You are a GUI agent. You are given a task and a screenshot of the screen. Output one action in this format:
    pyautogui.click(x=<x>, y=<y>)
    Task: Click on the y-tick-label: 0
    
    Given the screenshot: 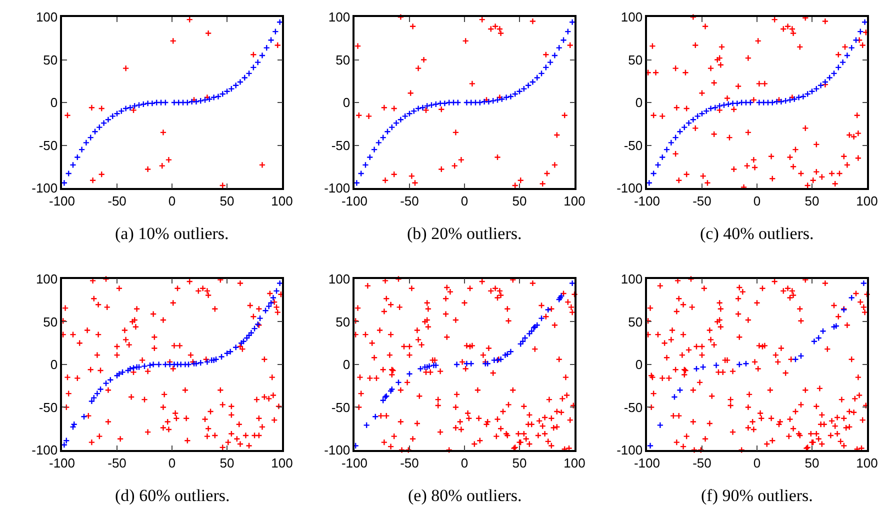 What is the action you would take?
    pyautogui.click(x=346, y=364)
    